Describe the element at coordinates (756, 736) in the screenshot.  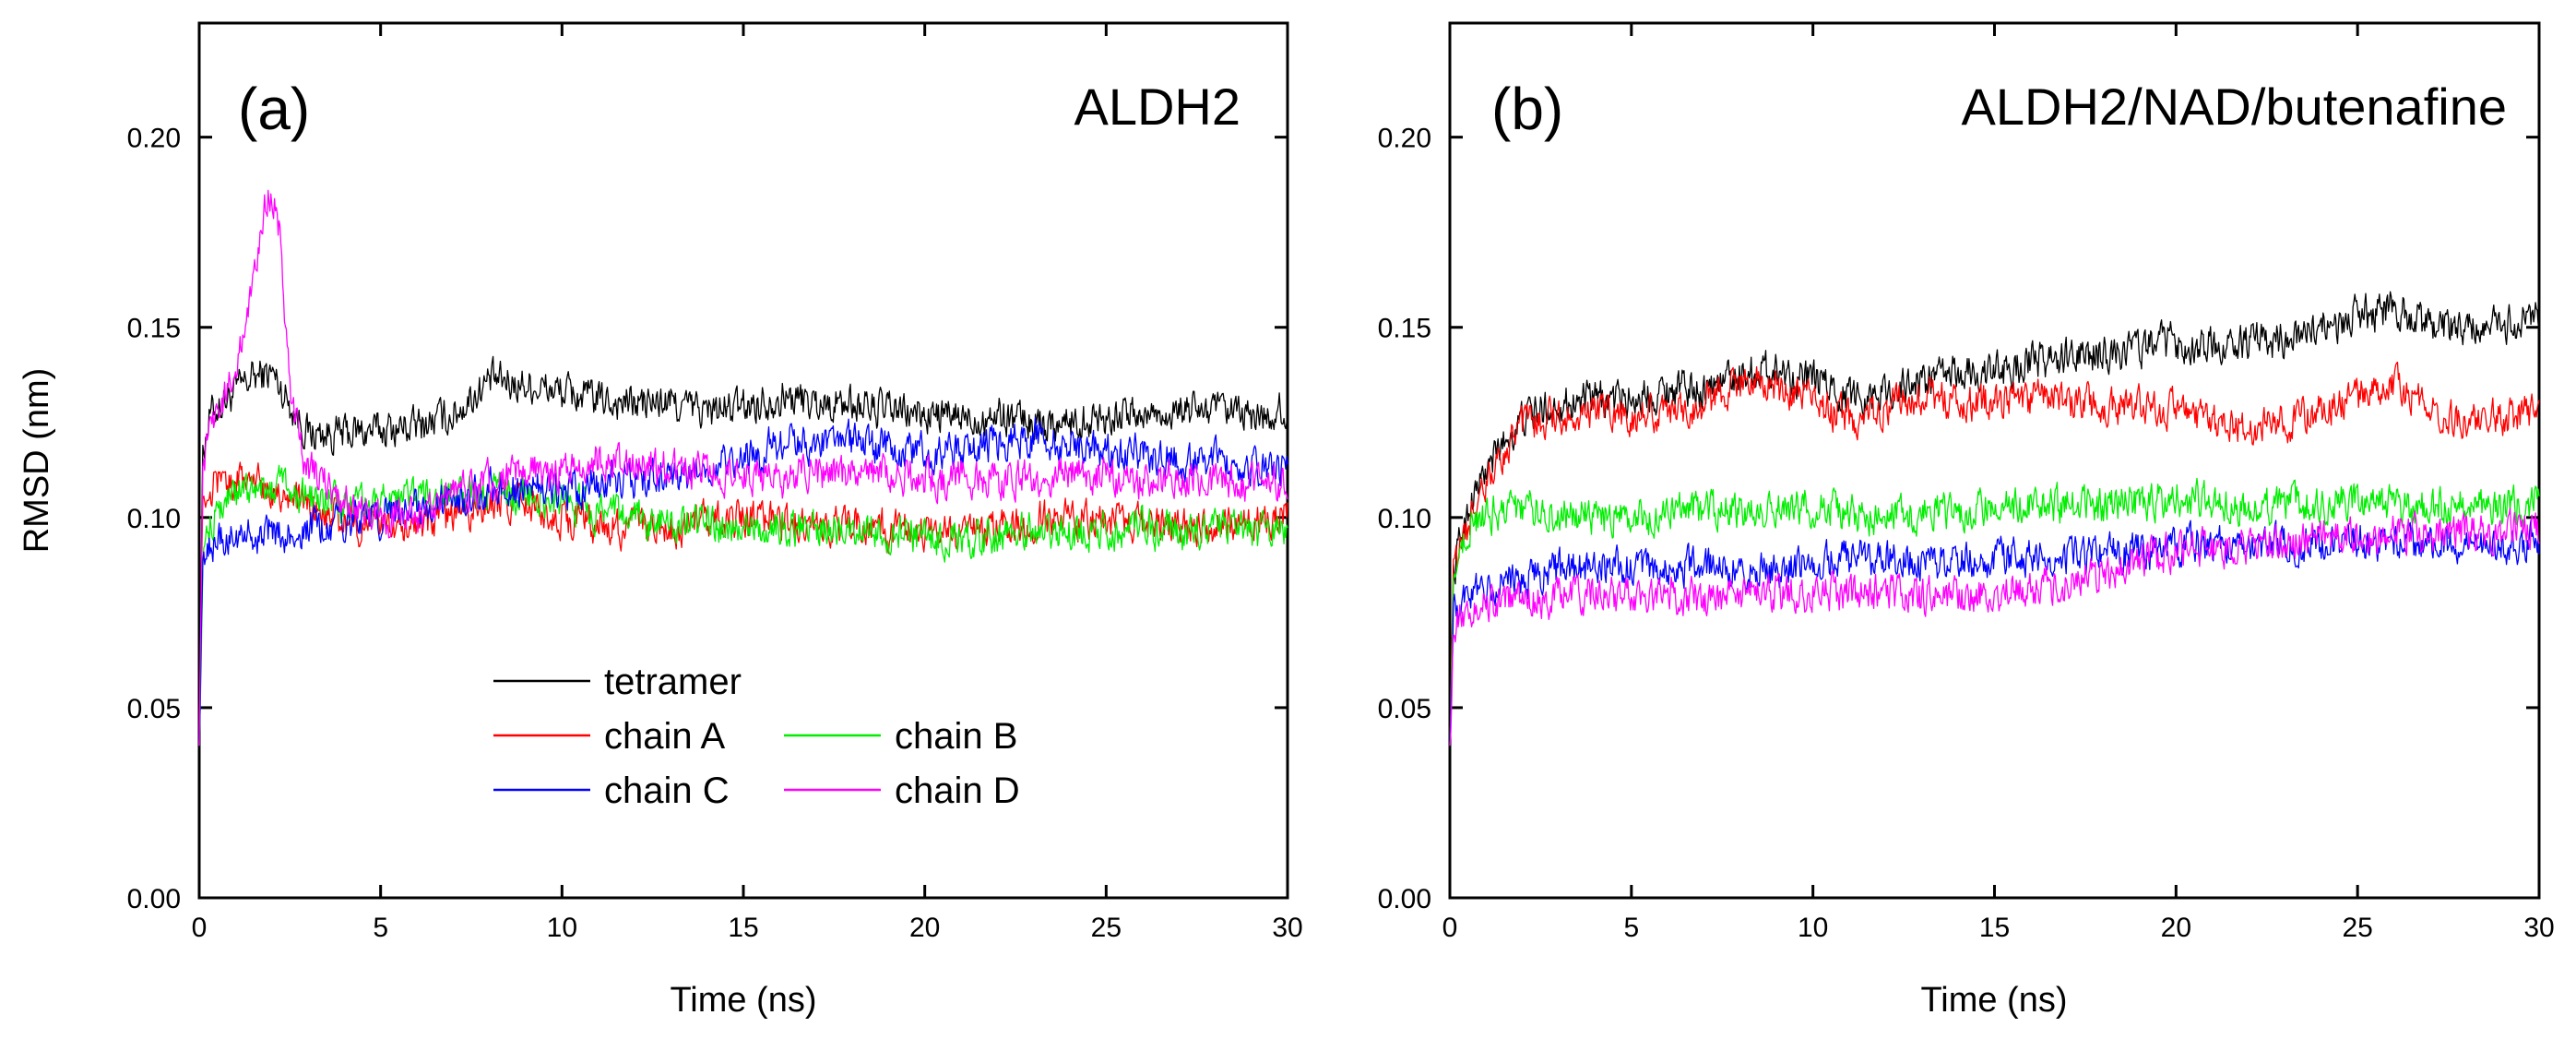
I see `legend: tetramer chain A chain B chain C chain D` at that location.